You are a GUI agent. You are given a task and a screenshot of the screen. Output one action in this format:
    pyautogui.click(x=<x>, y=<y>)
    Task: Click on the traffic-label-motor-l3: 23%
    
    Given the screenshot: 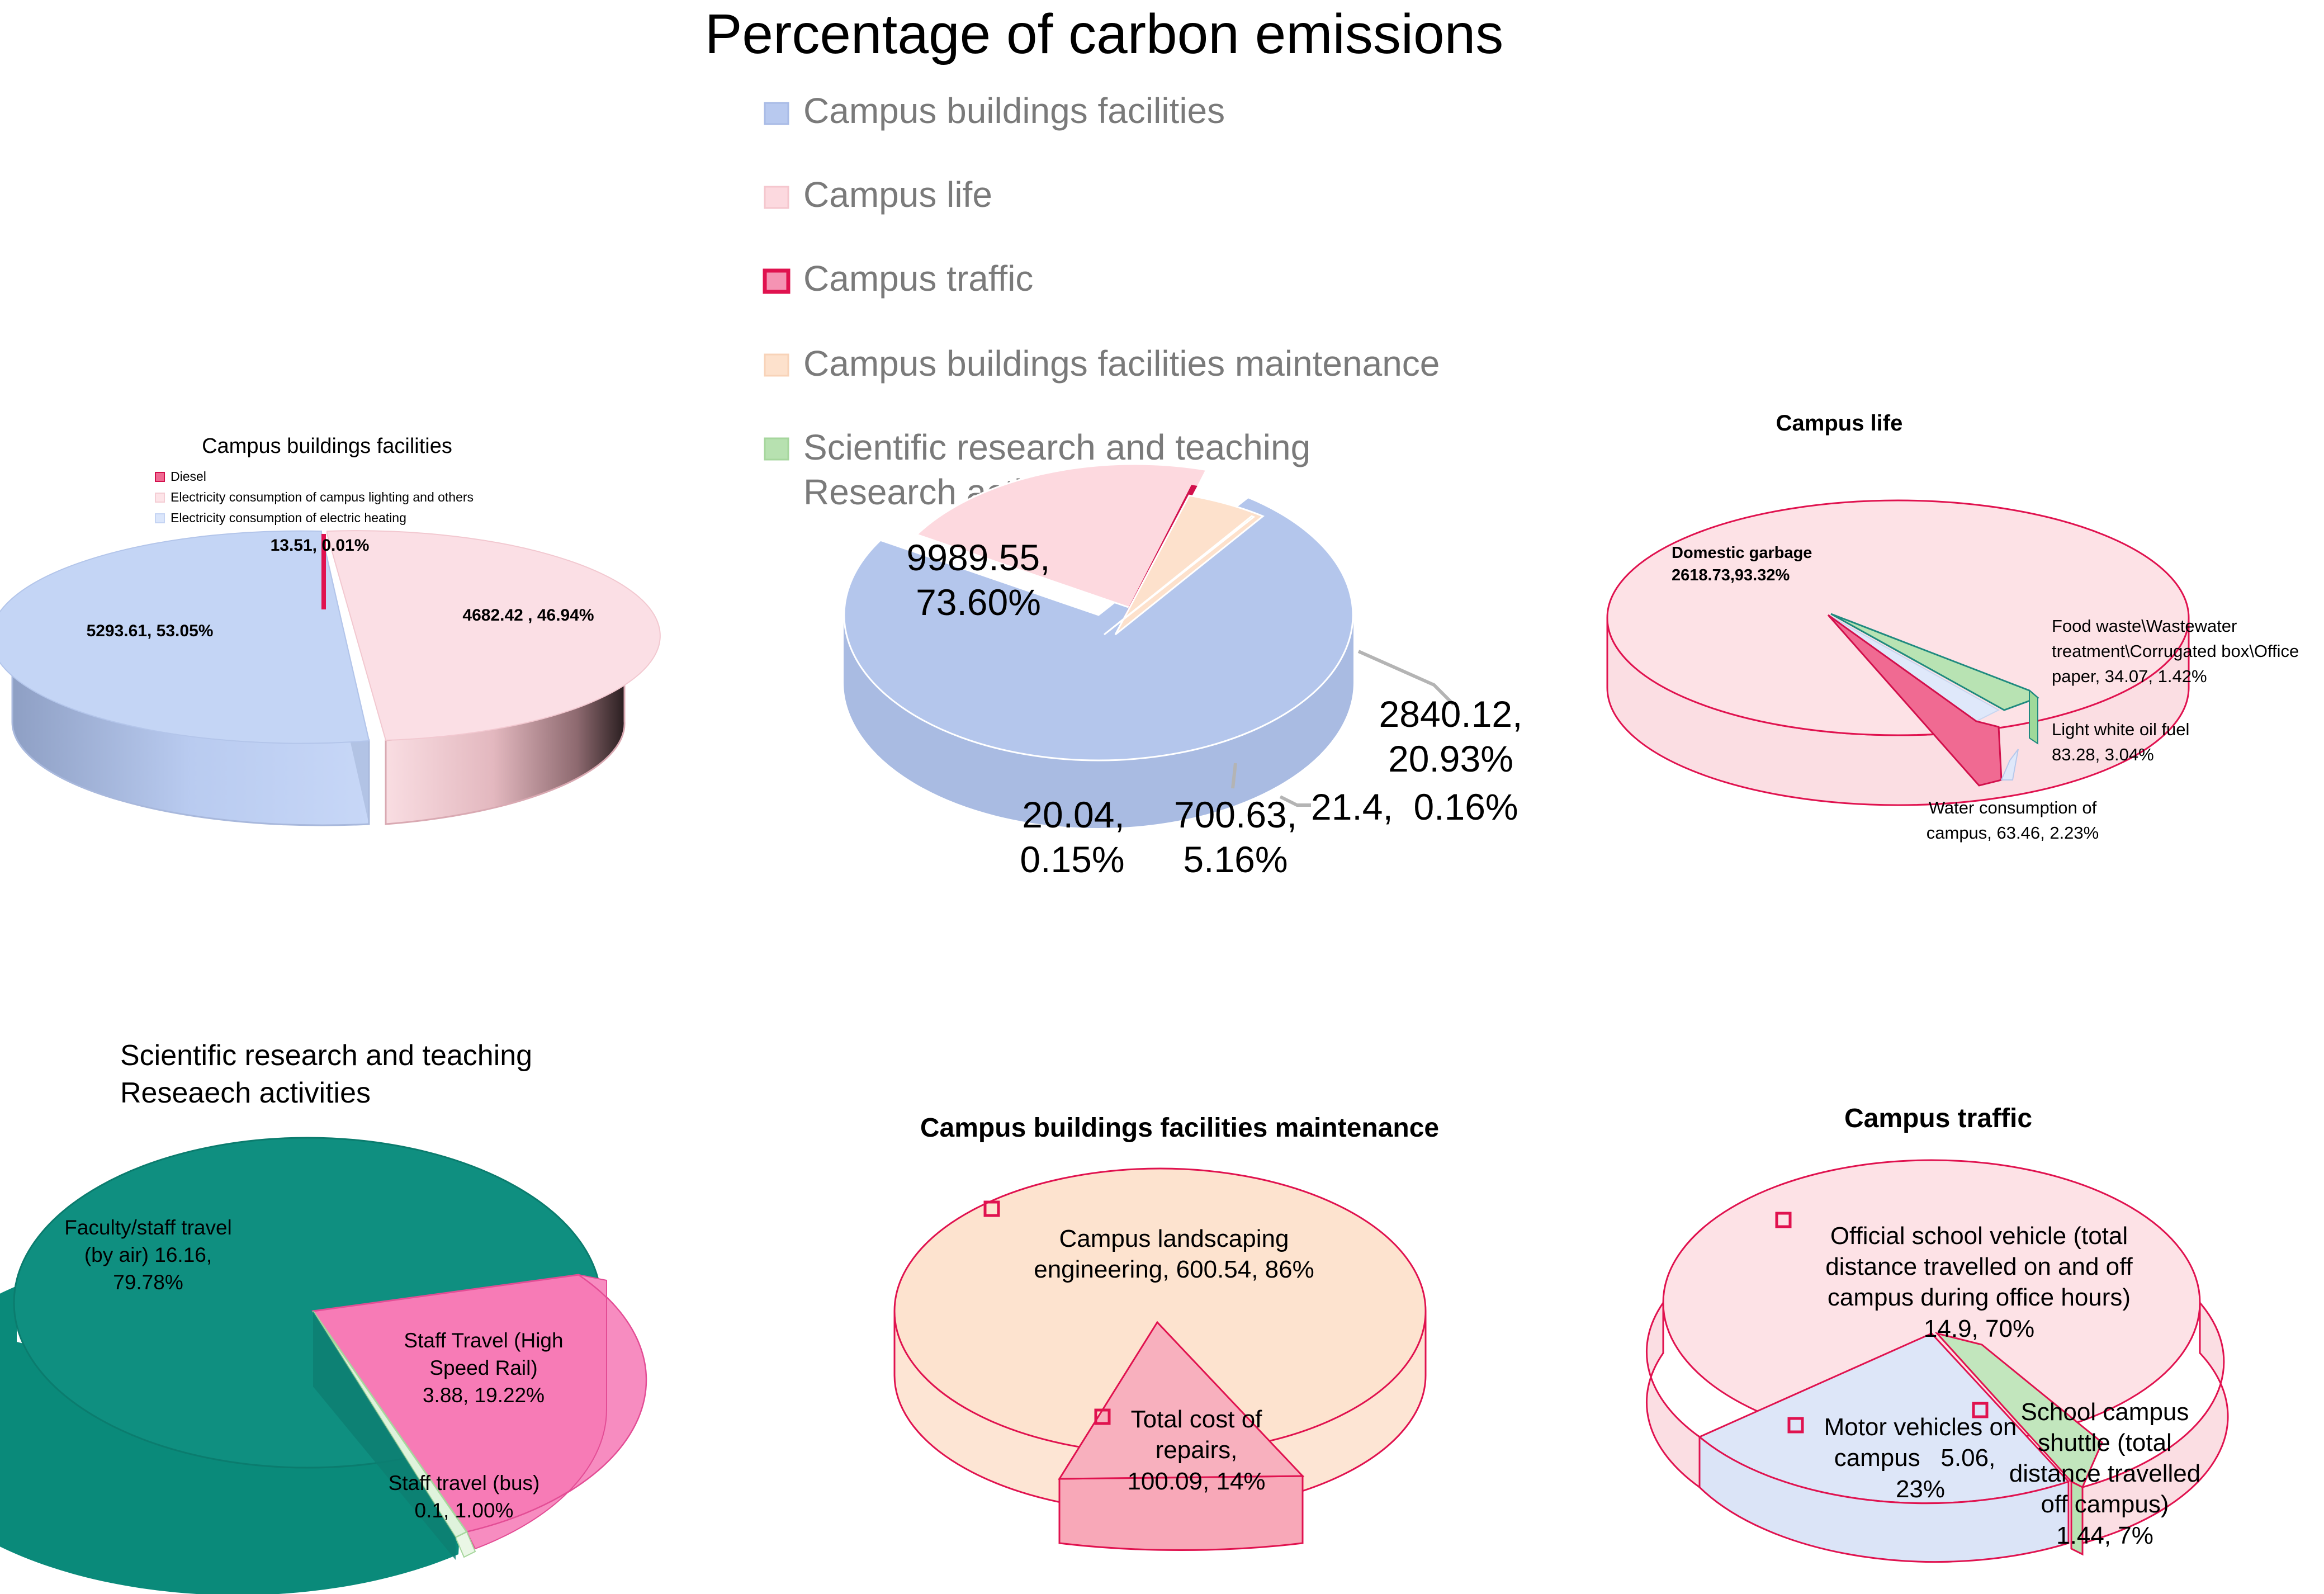 What is the action you would take?
    pyautogui.click(x=1920, y=1489)
    